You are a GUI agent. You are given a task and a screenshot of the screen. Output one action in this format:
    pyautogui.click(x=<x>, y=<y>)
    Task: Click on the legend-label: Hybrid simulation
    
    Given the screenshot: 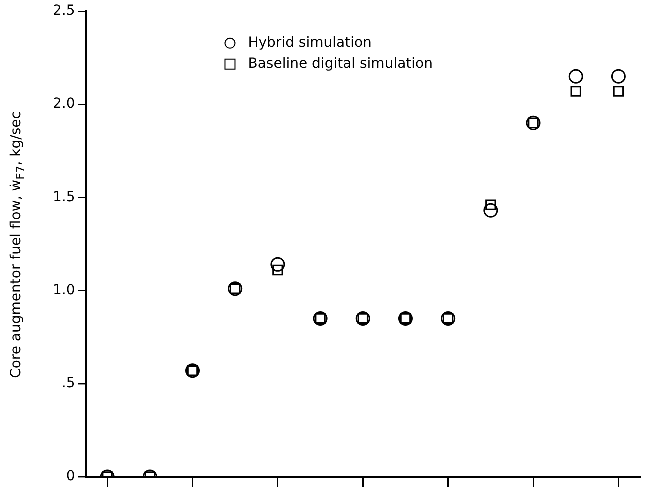 What is the action you would take?
    pyautogui.click(x=310, y=43)
    